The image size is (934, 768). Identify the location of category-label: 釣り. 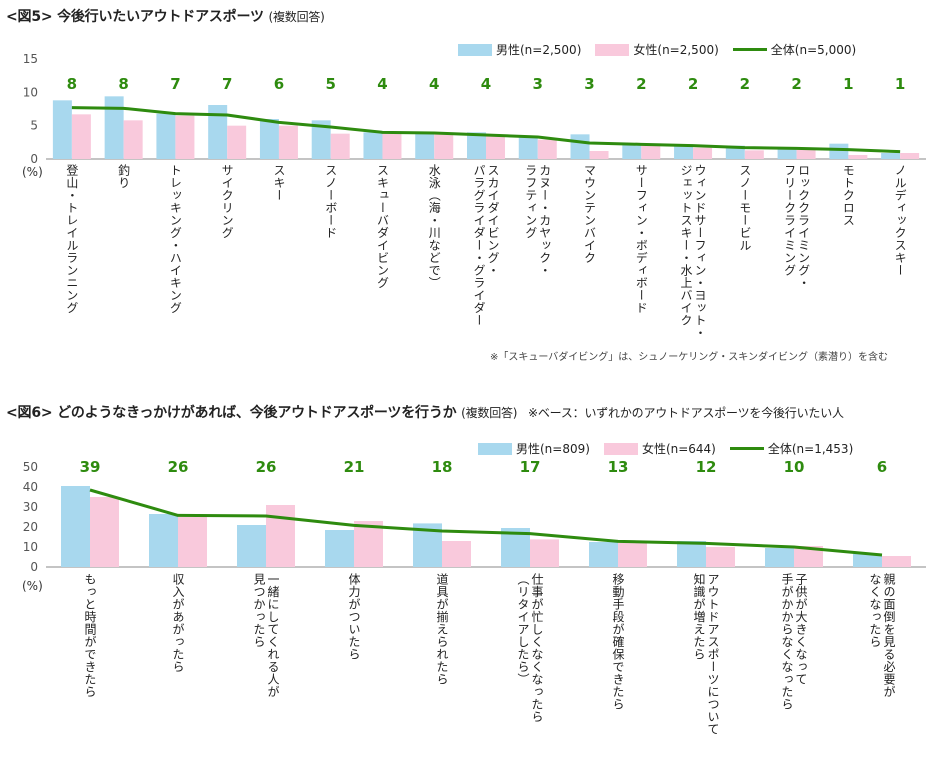
(123, 176).